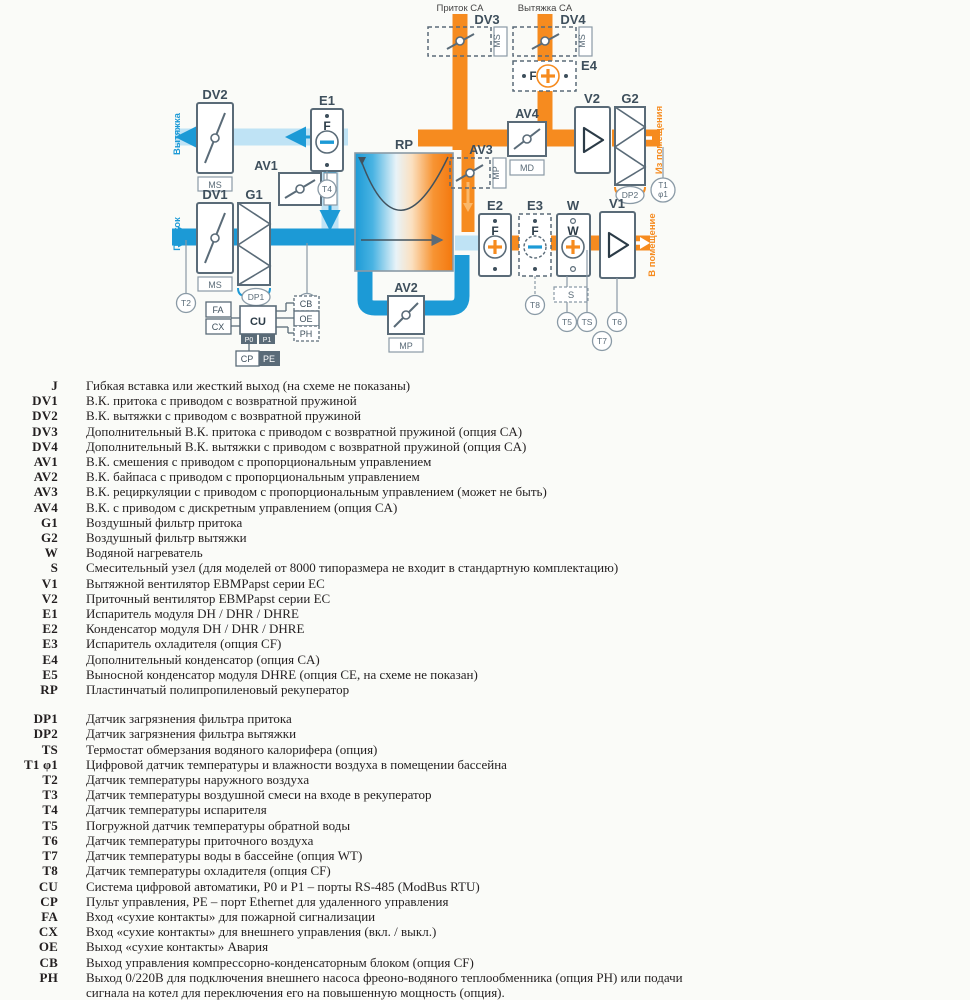 The width and height of the screenshot is (970, 1000). What do you see at coordinates (45, 719) in the screenshot?
I see `legend-code: DP1` at bounding box center [45, 719].